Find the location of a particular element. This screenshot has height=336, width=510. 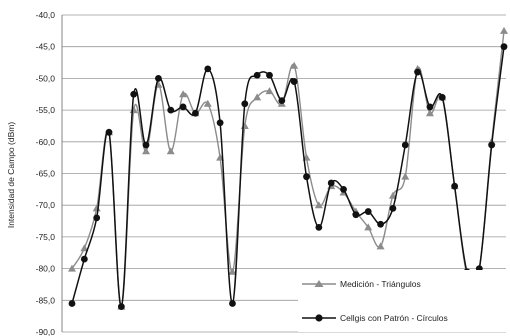

legend-marker-circle is located at coordinates (319, 318).